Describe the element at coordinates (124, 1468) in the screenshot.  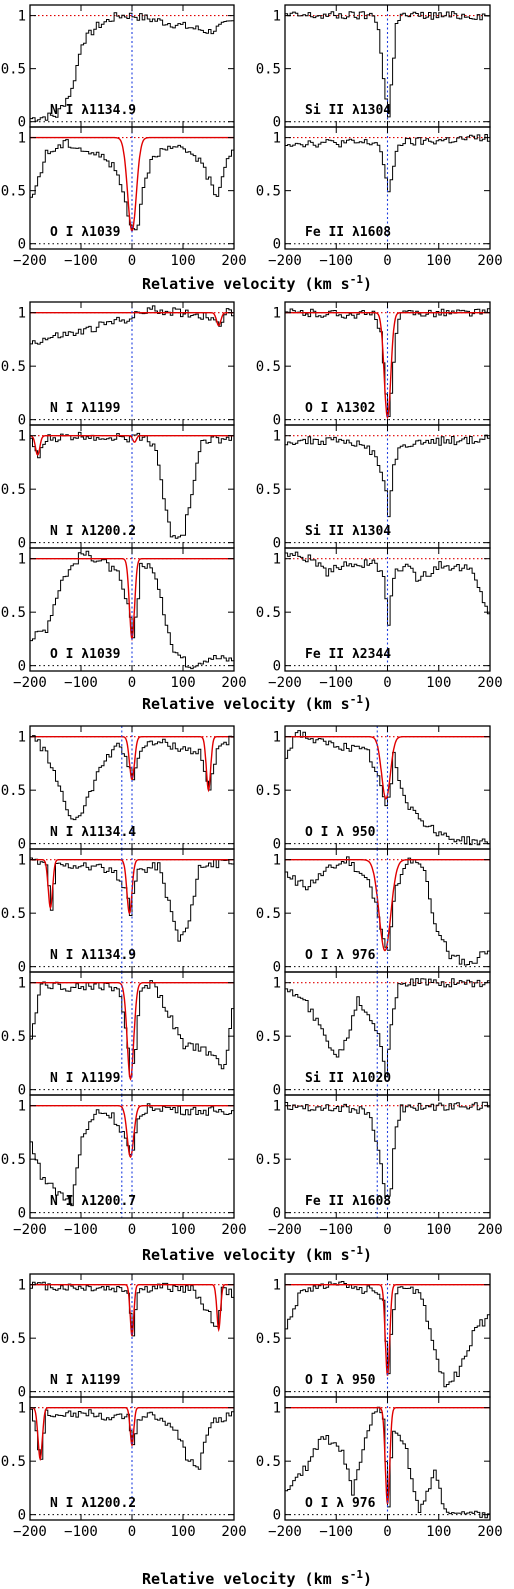
I see `panel-4-3: 0 0.5 1 −200 −100 0 100 200 N I λ1200.2` at that location.